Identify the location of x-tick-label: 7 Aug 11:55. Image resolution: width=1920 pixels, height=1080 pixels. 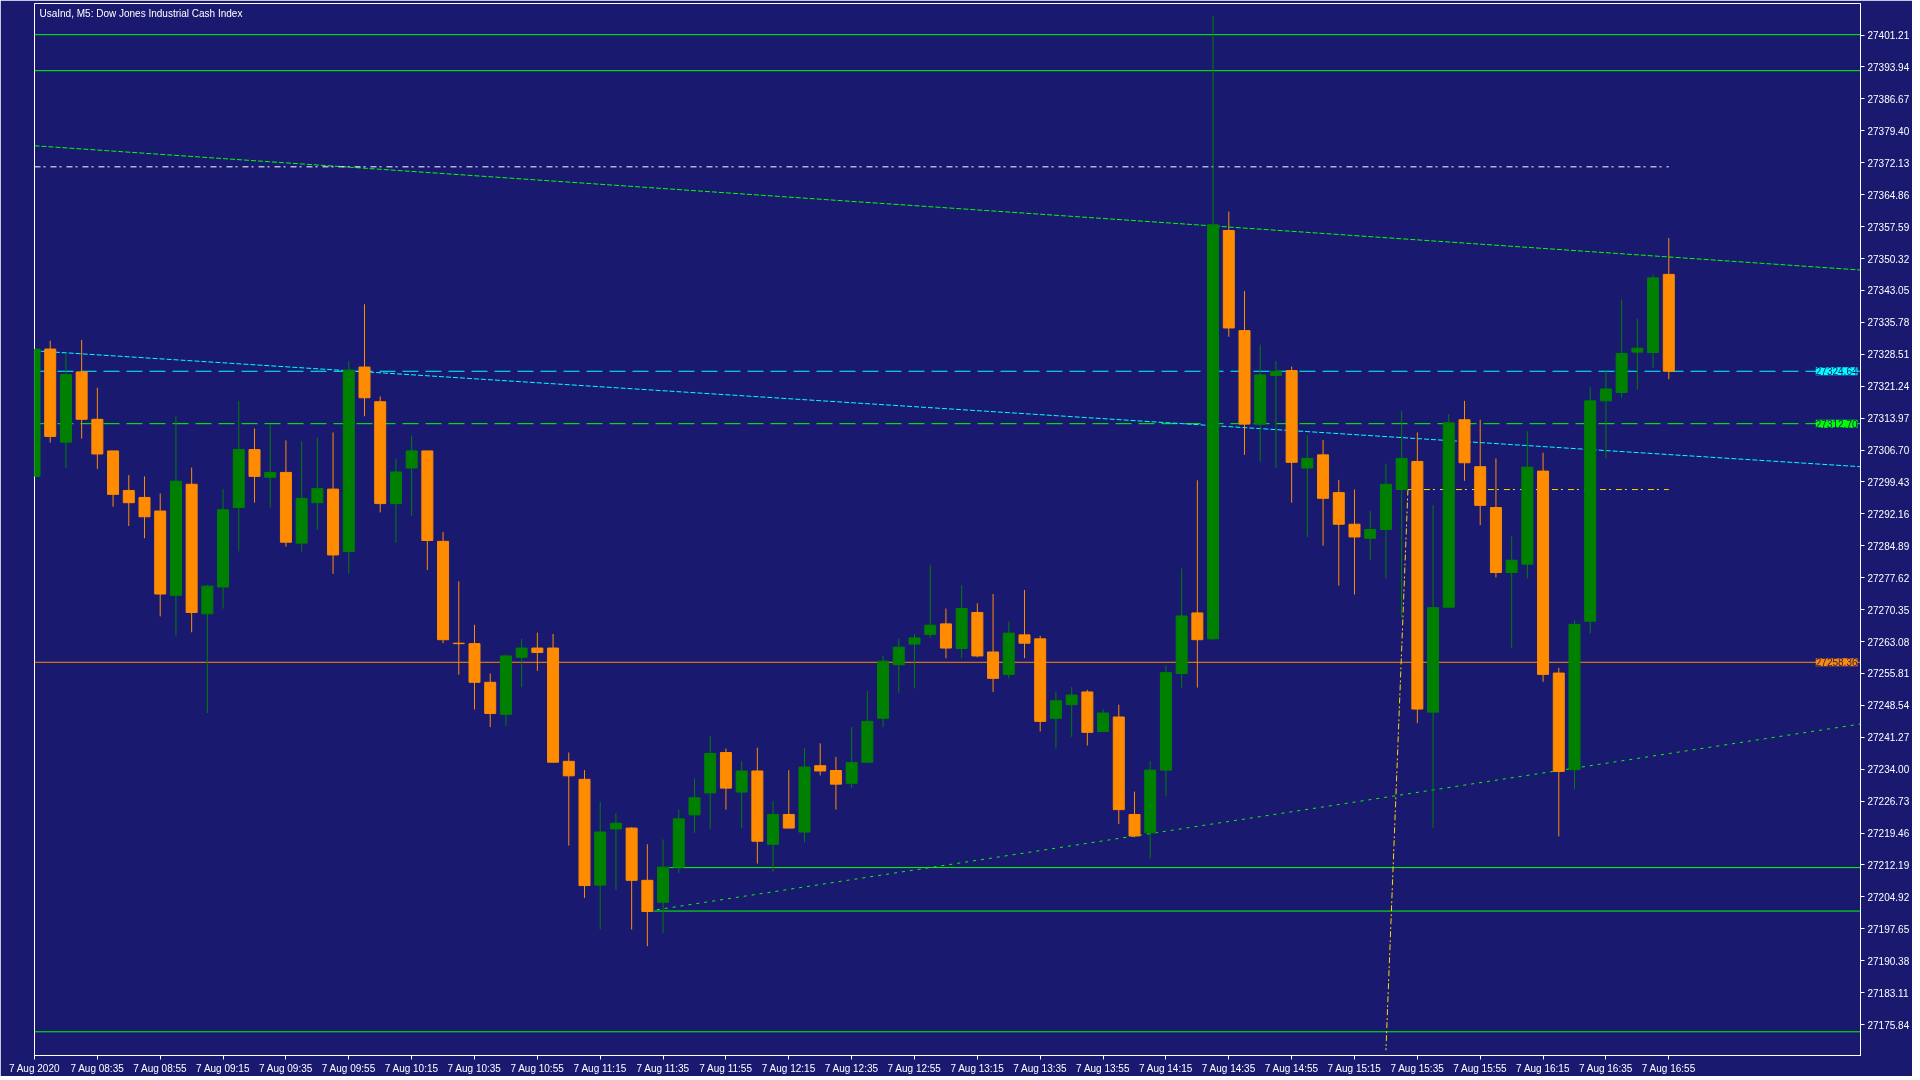
(726, 1068).